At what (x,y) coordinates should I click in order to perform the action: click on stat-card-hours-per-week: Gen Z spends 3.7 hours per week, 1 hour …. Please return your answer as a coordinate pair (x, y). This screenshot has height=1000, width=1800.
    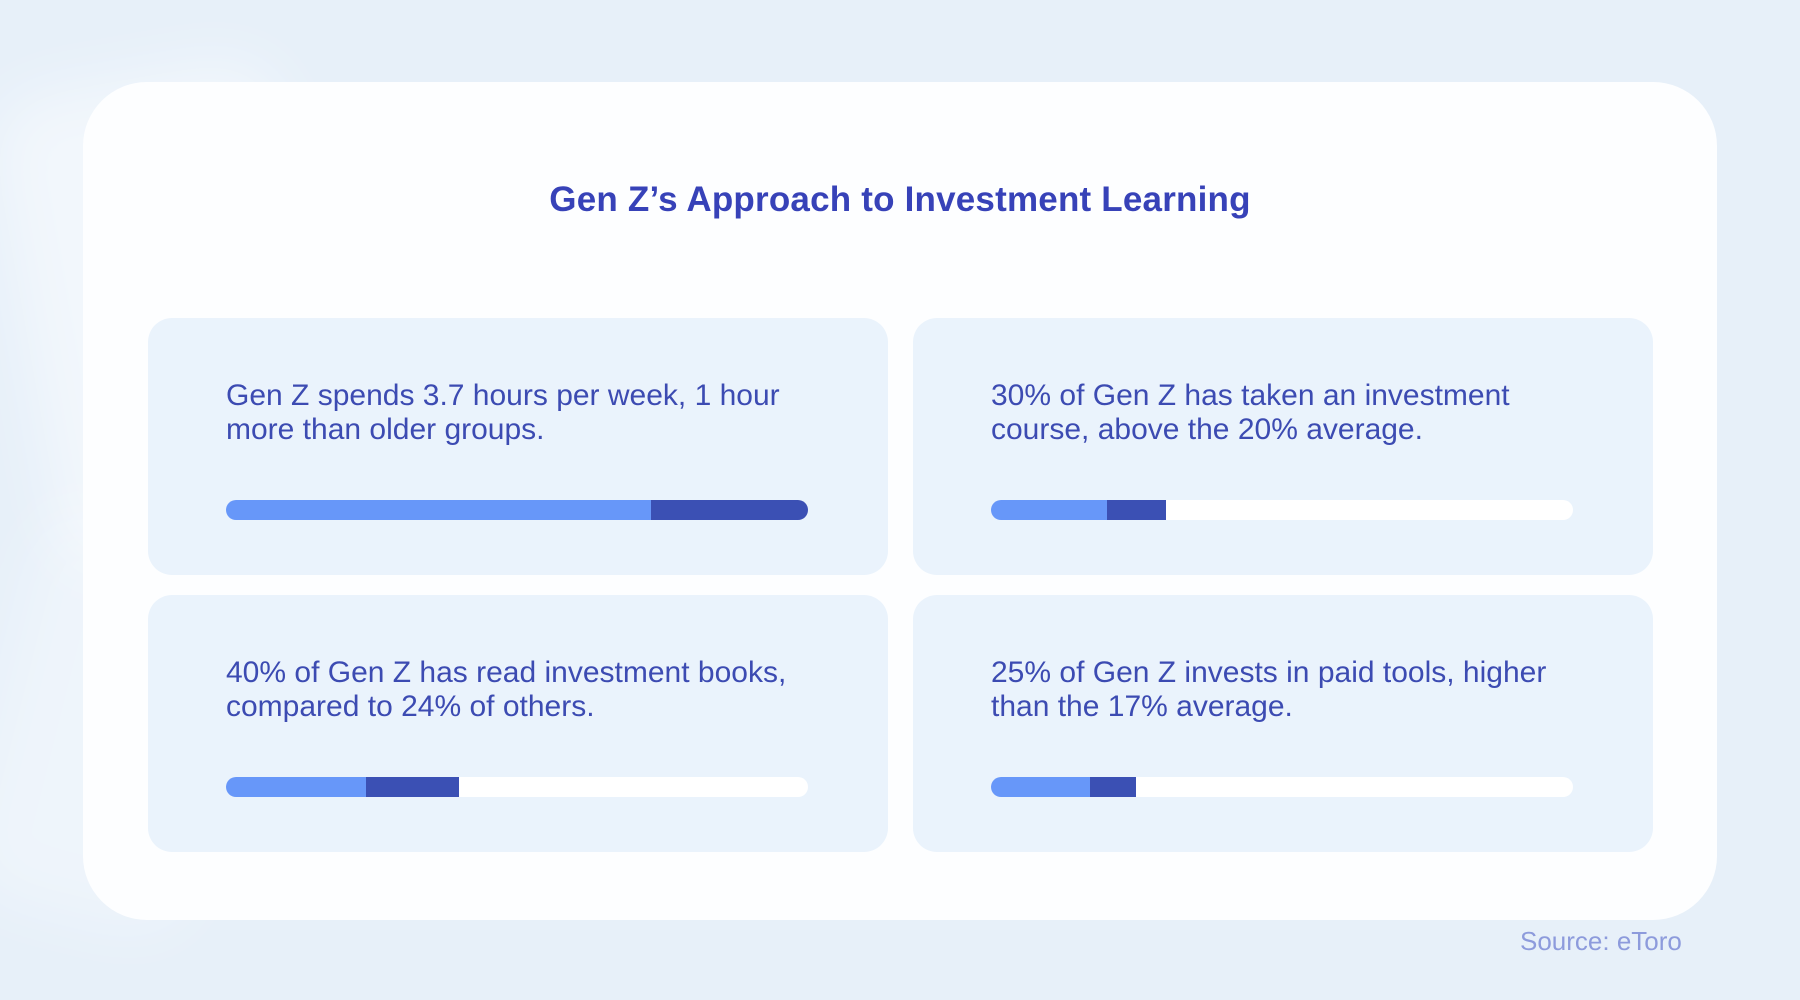
    Looking at the image, I should click on (518, 446).